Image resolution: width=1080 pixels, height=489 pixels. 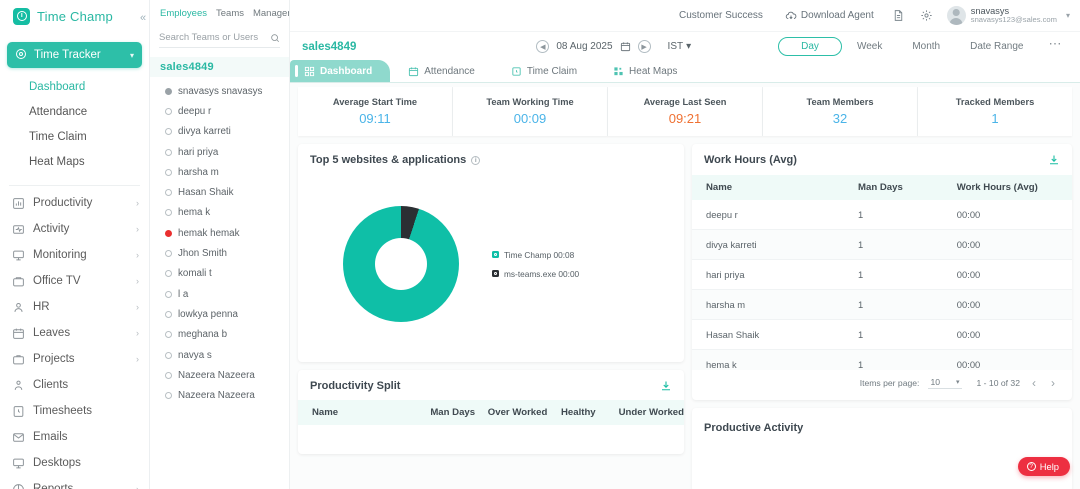 I want to click on tab-heat-maps: Heat Maps, so click(x=645, y=71).